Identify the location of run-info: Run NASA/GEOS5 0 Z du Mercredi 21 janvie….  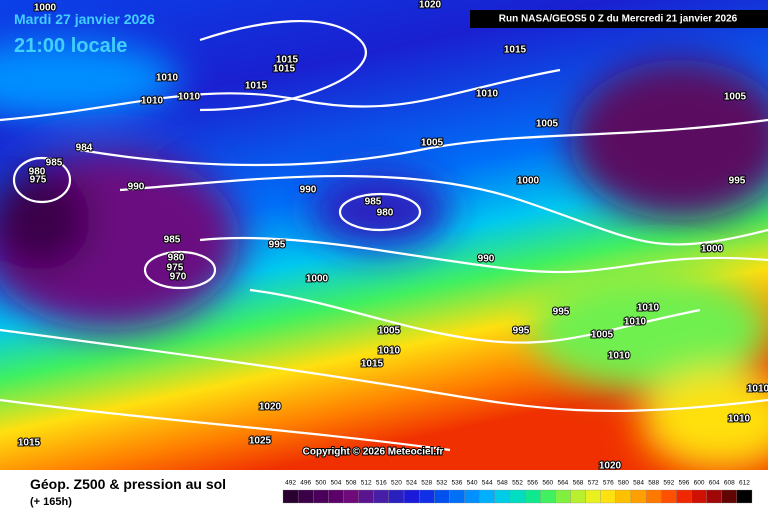
(618, 19).